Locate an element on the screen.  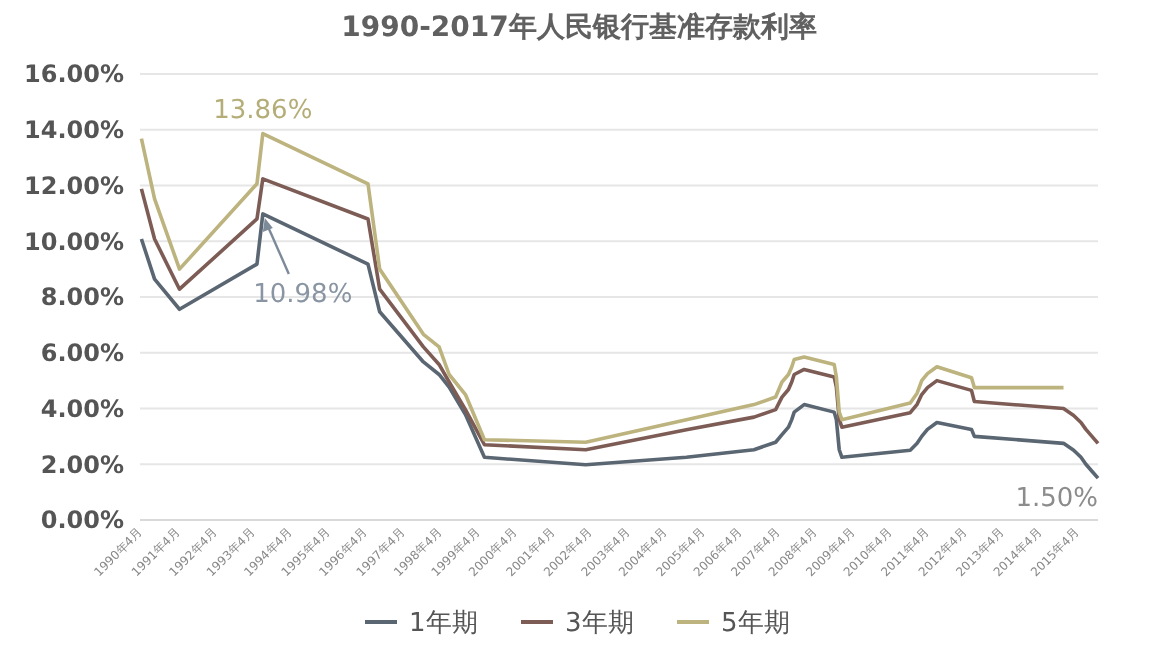
y-tick-label: 10.00% is located at coordinates (74, 241).